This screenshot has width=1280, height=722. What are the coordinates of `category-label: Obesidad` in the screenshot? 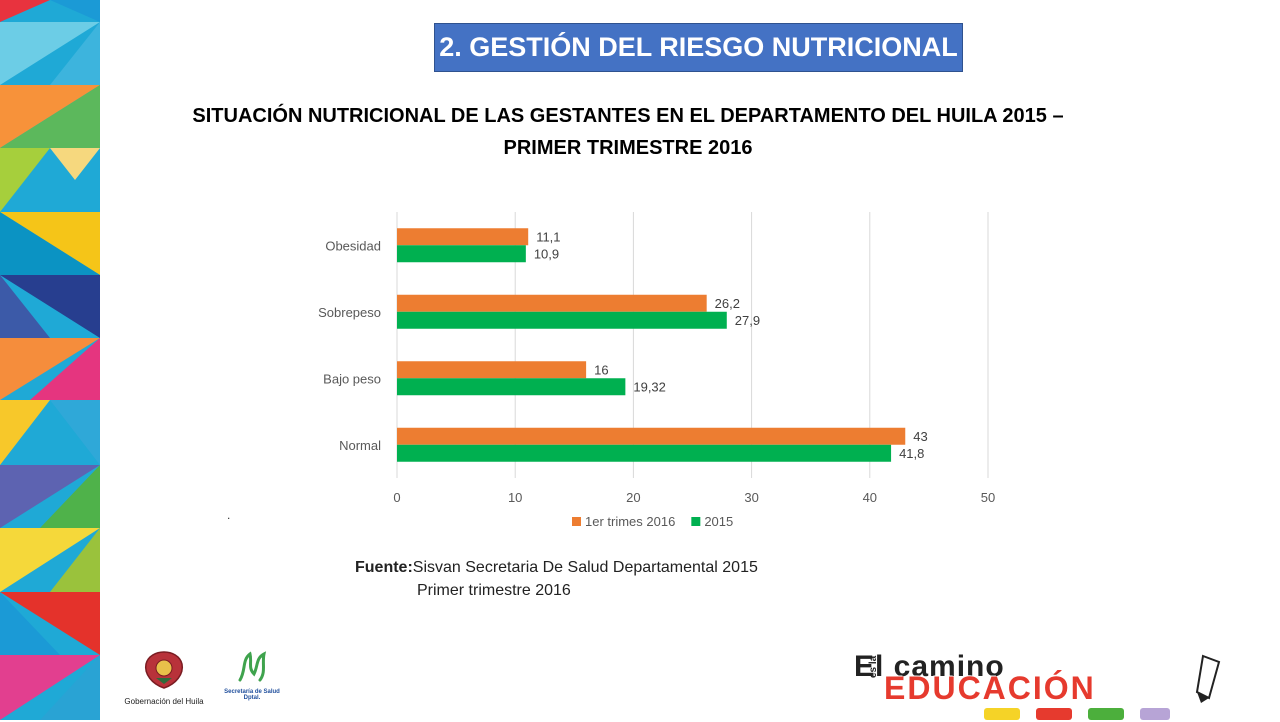 It's located at (353, 245).